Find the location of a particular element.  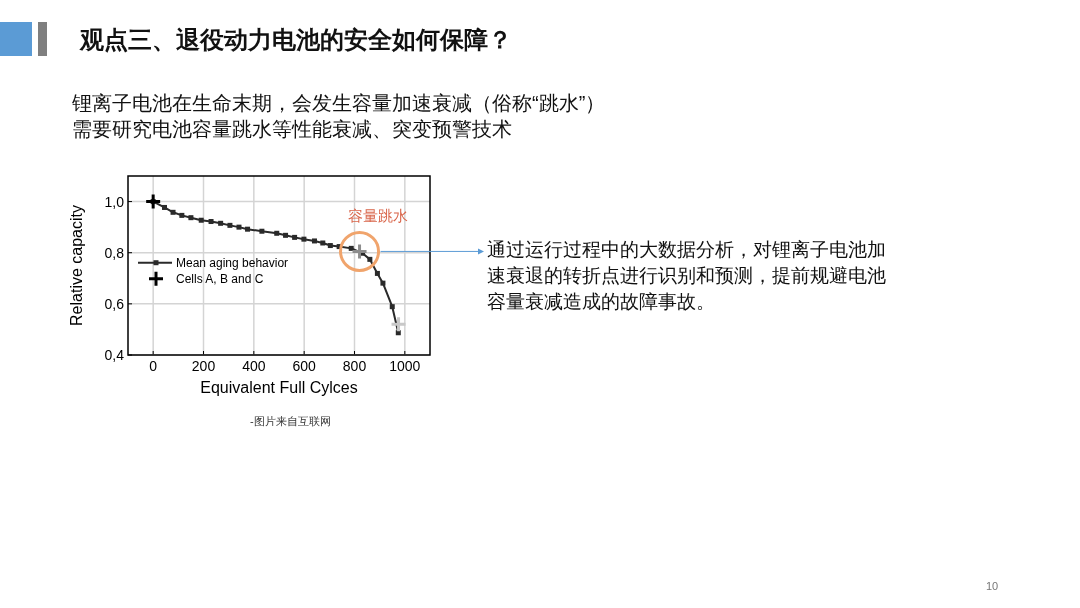

text: 需要研究电池容量跳水等性能衰减、突变预警技术 is located at coordinates (292, 129).